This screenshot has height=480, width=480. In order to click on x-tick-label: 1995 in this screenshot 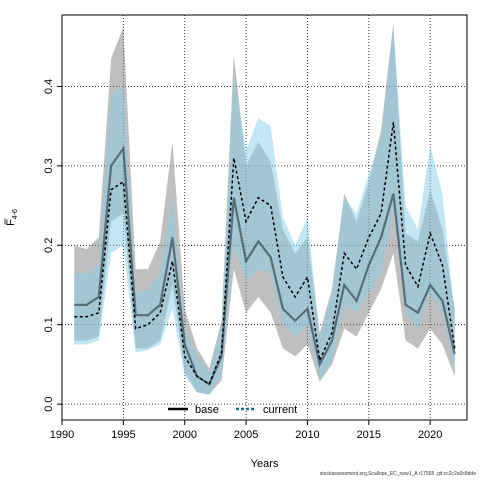, I will do `click(123, 435)`.